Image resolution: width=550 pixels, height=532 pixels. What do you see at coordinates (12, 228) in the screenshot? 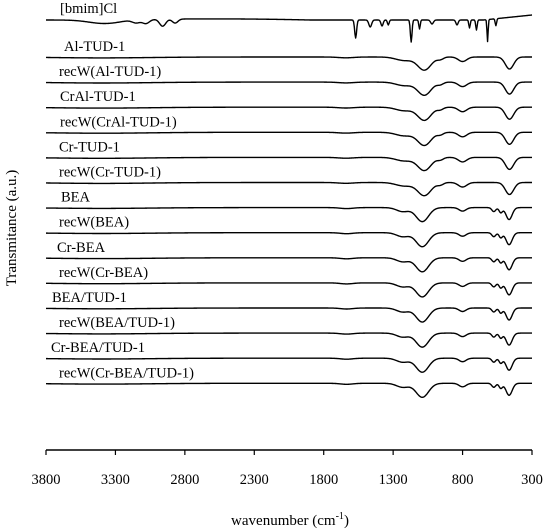
I see `y-axis-title: Transmitance (a.u.)` at bounding box center [12, 228].